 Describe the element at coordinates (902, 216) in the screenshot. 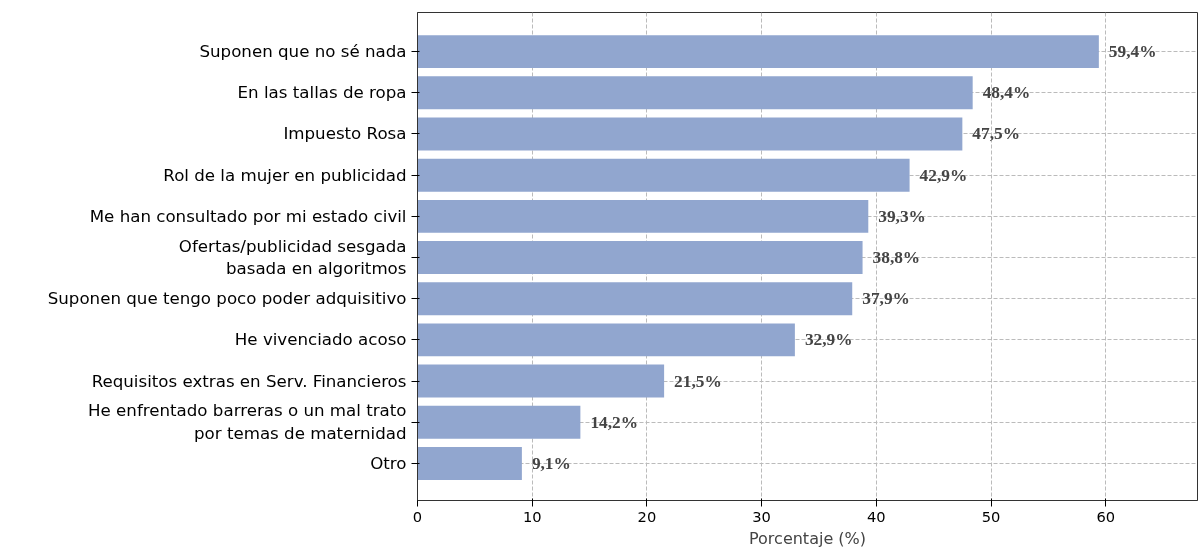

I see `data-label: 39,3%` at that location.